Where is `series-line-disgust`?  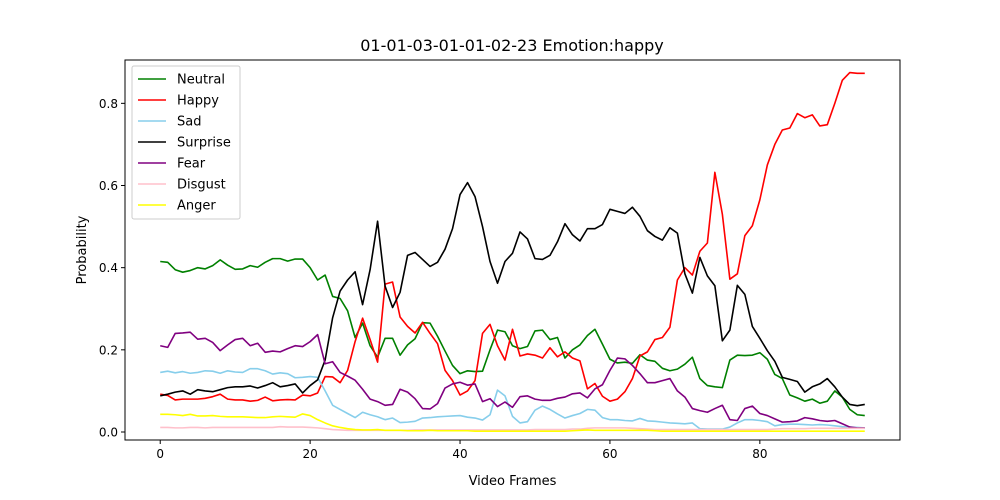
series-line-disgust is located at coordinates (512, 428).